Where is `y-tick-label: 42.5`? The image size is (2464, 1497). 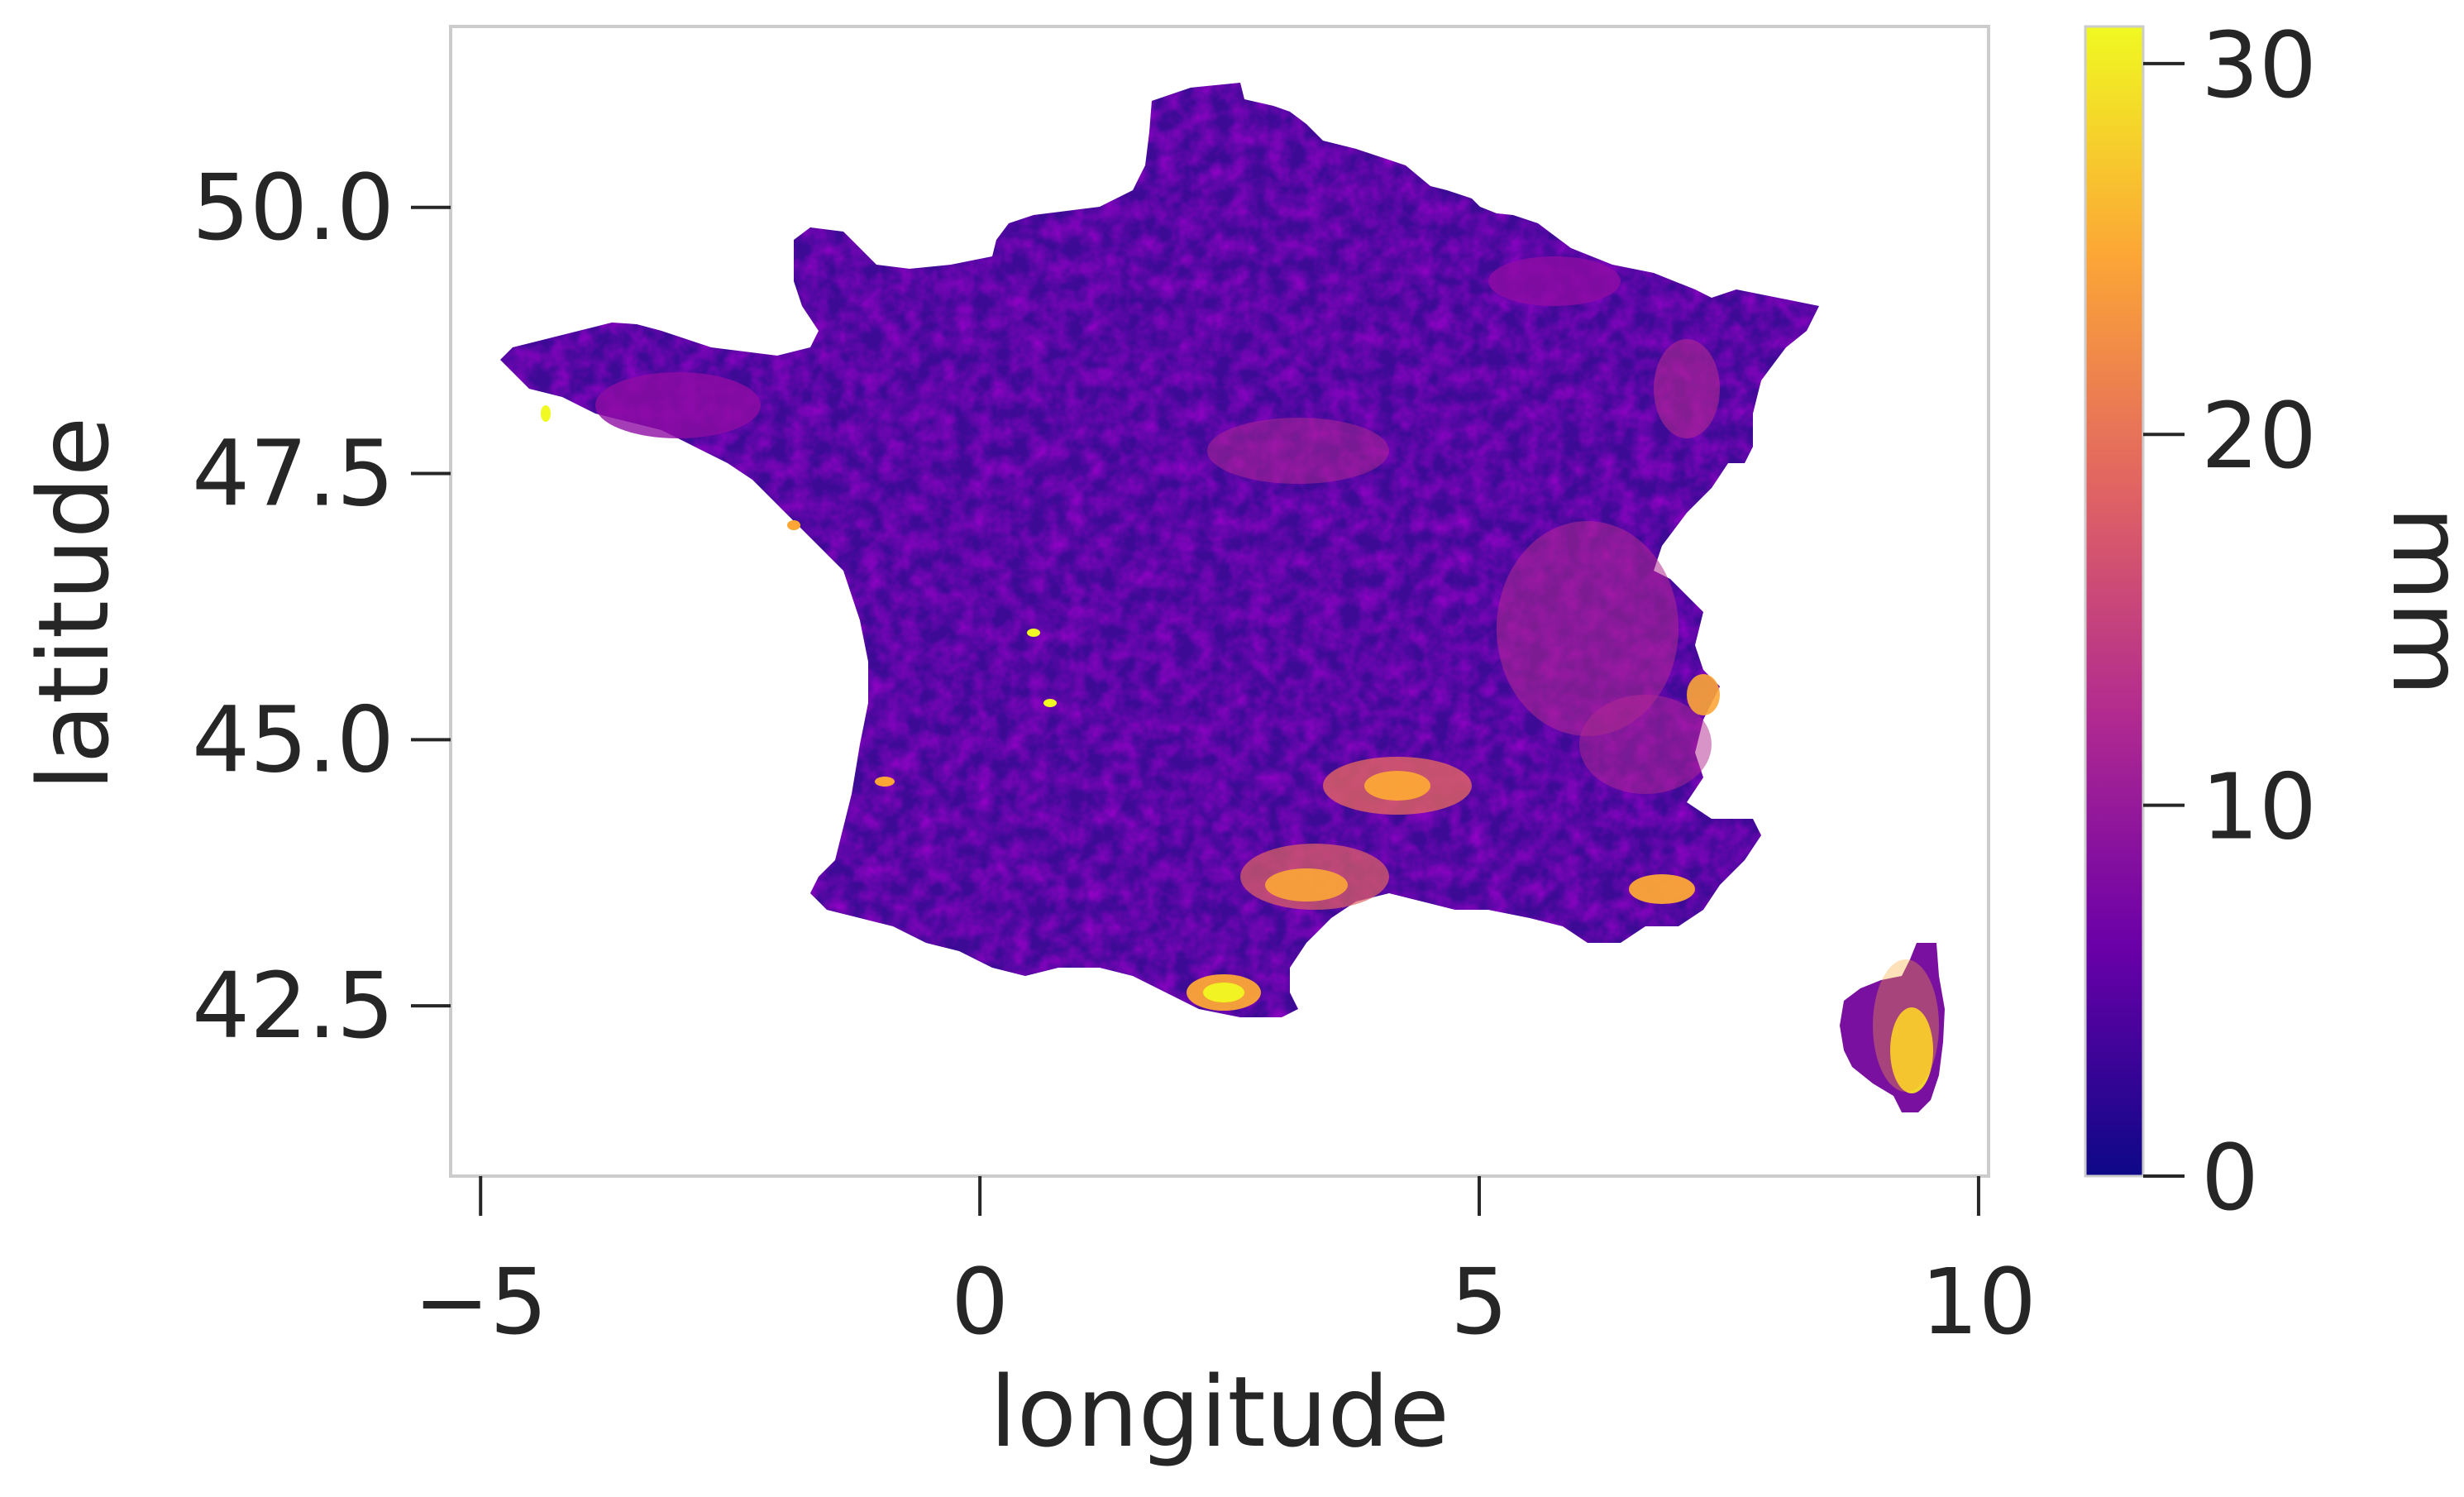
y-tick-label: 42.5 is located at coordinates (293, 1006).